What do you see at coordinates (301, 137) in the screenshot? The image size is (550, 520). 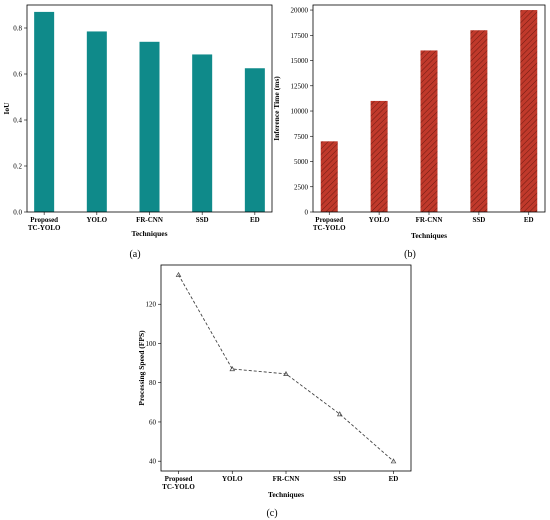 I see `y-tick-label: 7500` at bounding box center [301, 137].